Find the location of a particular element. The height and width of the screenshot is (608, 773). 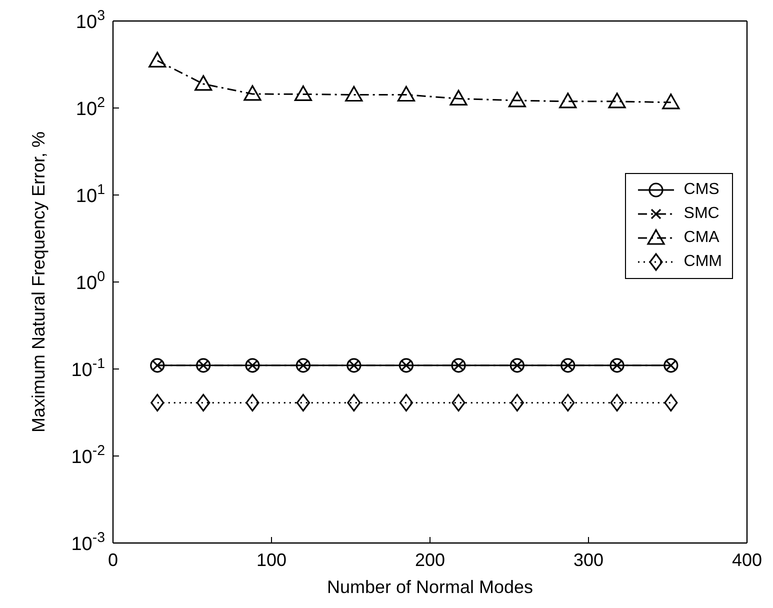

y-tick-label: 10$^{0}$ is located at coordinates (91, 281).